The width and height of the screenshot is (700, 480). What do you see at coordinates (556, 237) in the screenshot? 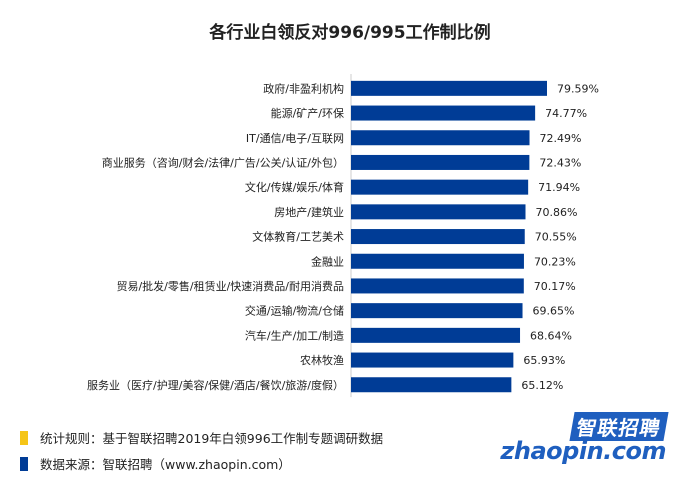
I see `value-label: 70.55%` at bounding box center [556, 237].